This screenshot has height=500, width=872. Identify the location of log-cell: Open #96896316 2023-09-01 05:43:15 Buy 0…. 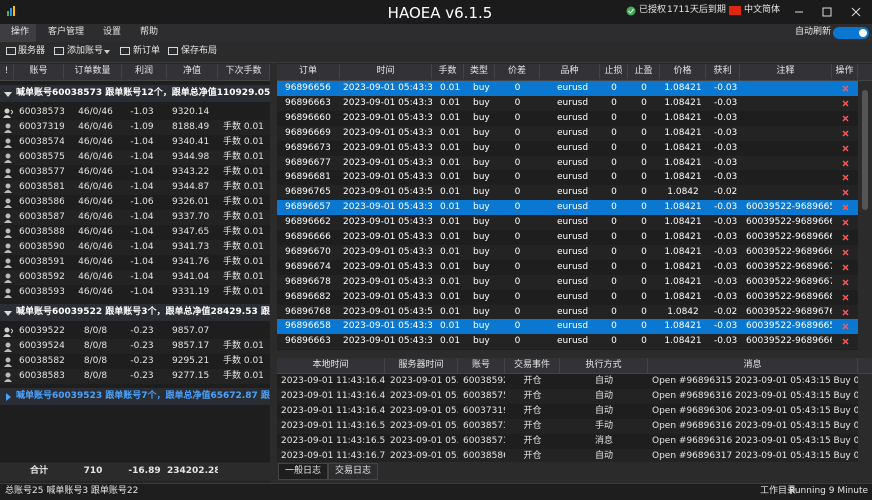
(755, 441).